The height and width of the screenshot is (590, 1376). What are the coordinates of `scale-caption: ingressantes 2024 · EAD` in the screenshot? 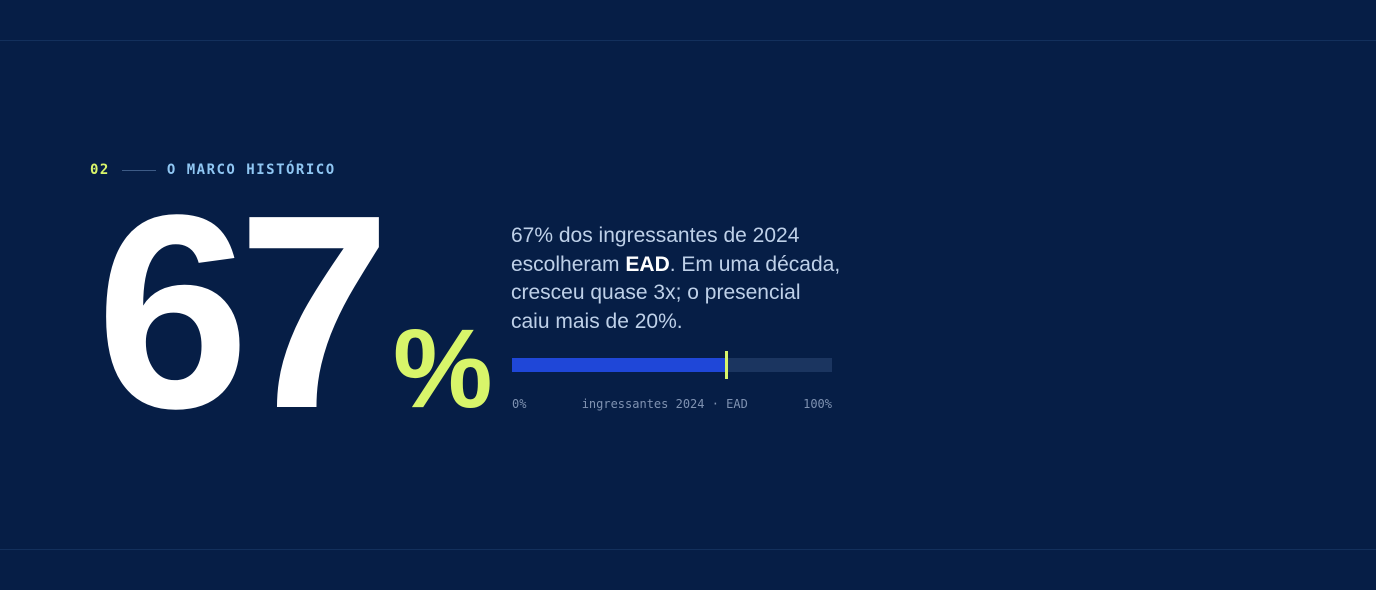 It's located at (664, 404).